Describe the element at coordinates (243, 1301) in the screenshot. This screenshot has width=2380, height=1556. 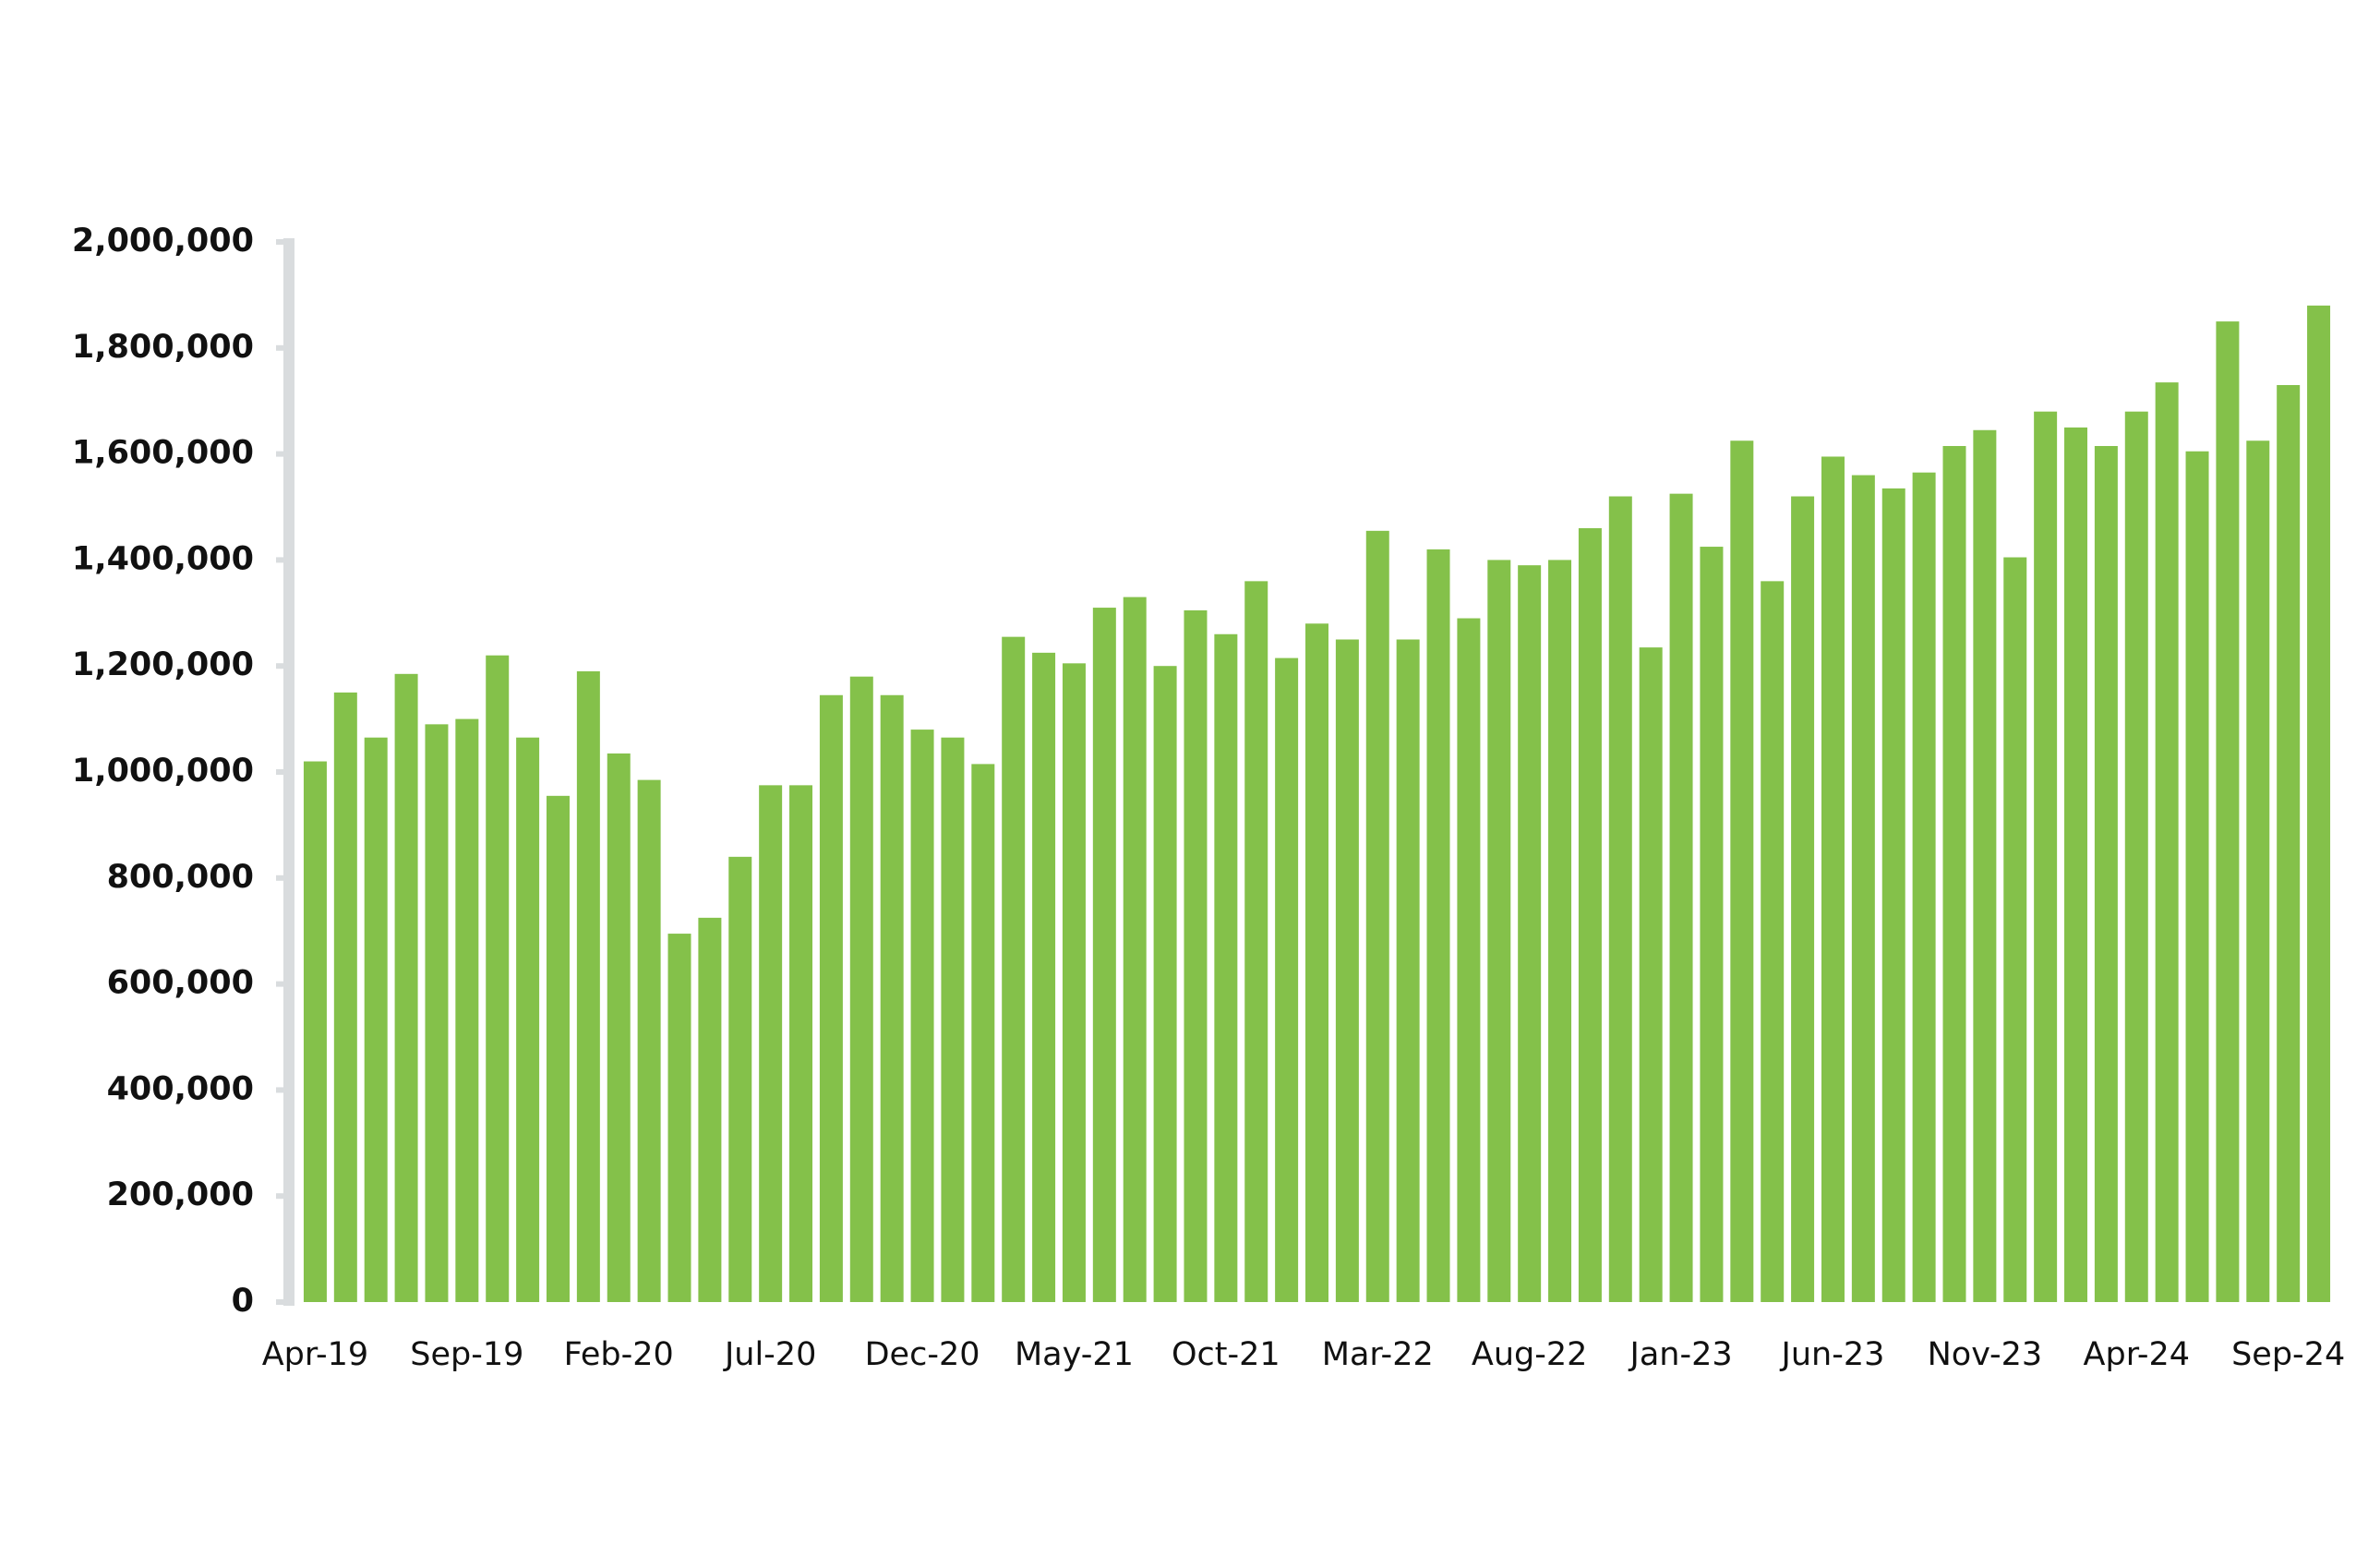
I see `y-tick-label: 0` at that location.